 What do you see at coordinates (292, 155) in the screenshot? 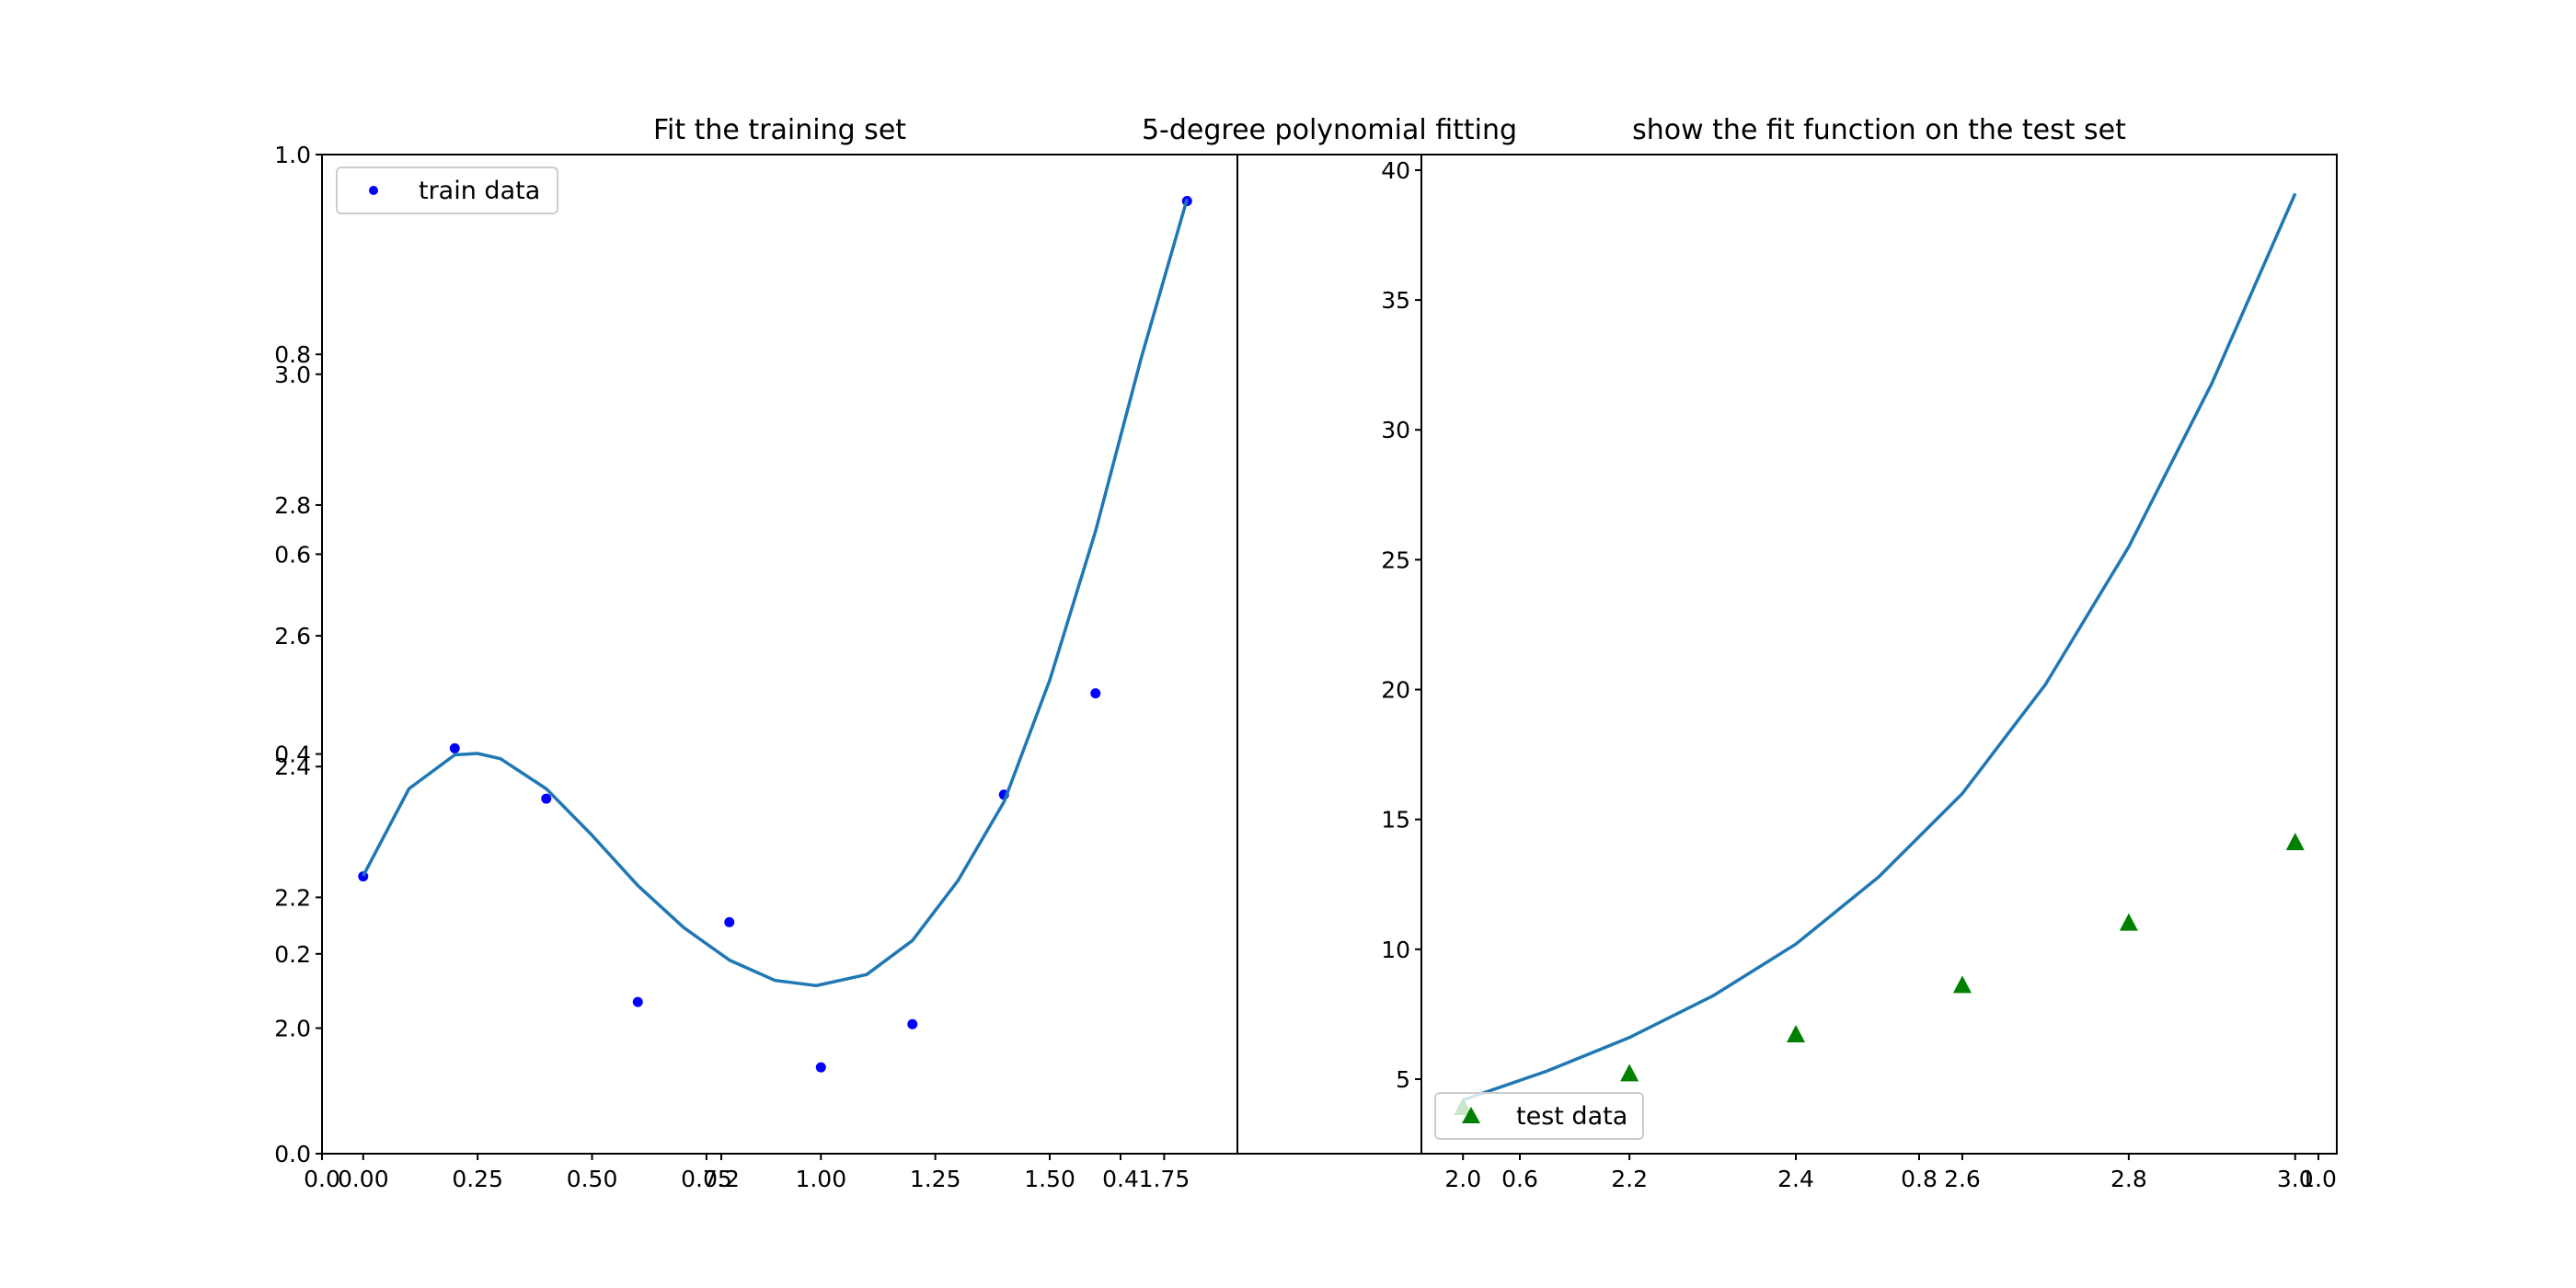
I see `background-y-tick-label: 1.0` at bounding box center [292, 155].